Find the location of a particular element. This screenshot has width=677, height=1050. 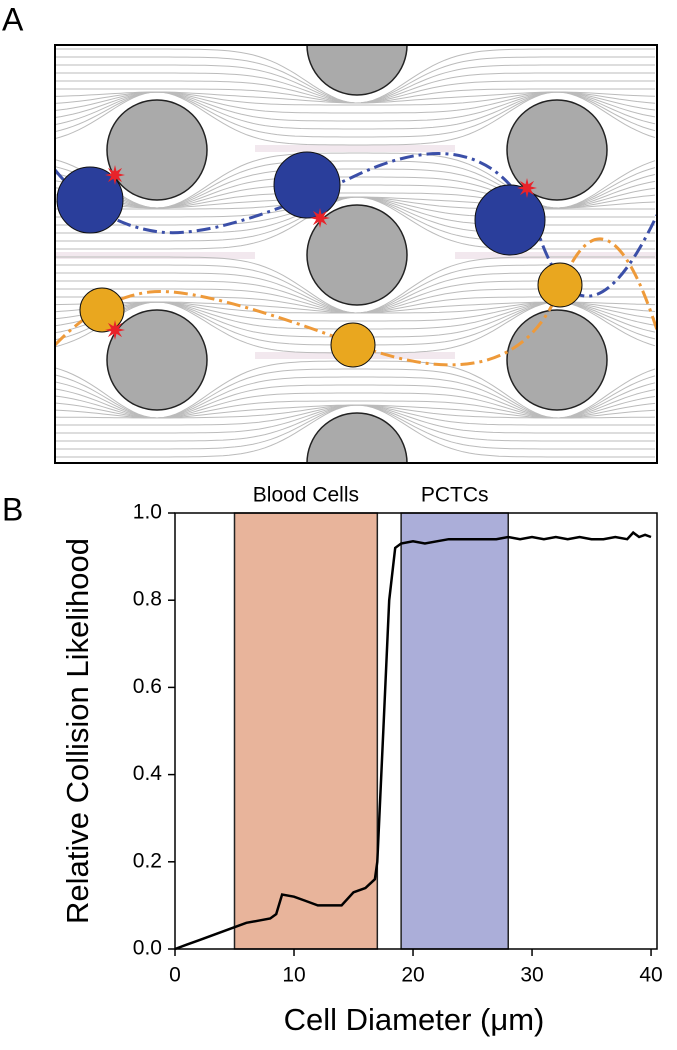

y-tick-label: 1.0 is located at coordinates (147, 512).